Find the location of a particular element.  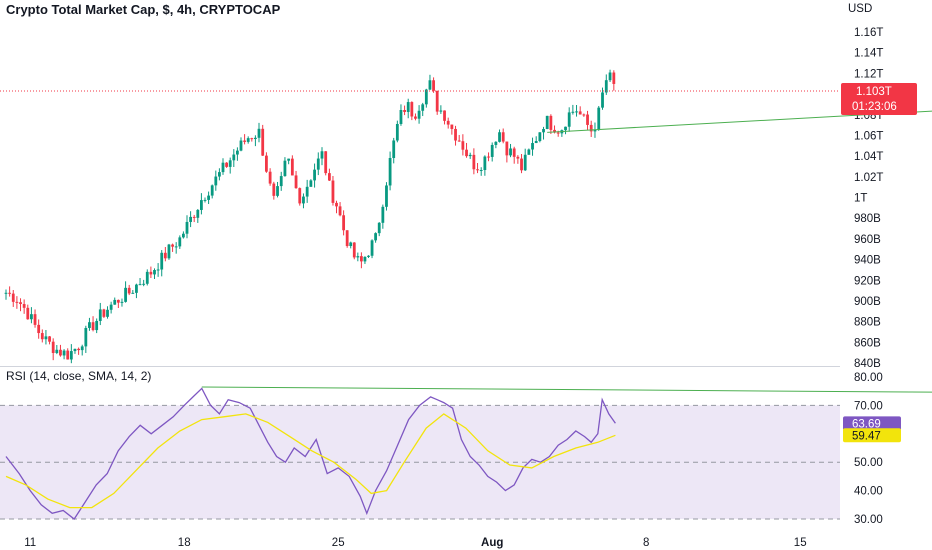

rsi-ma-line is located at coordinates (310, 461).